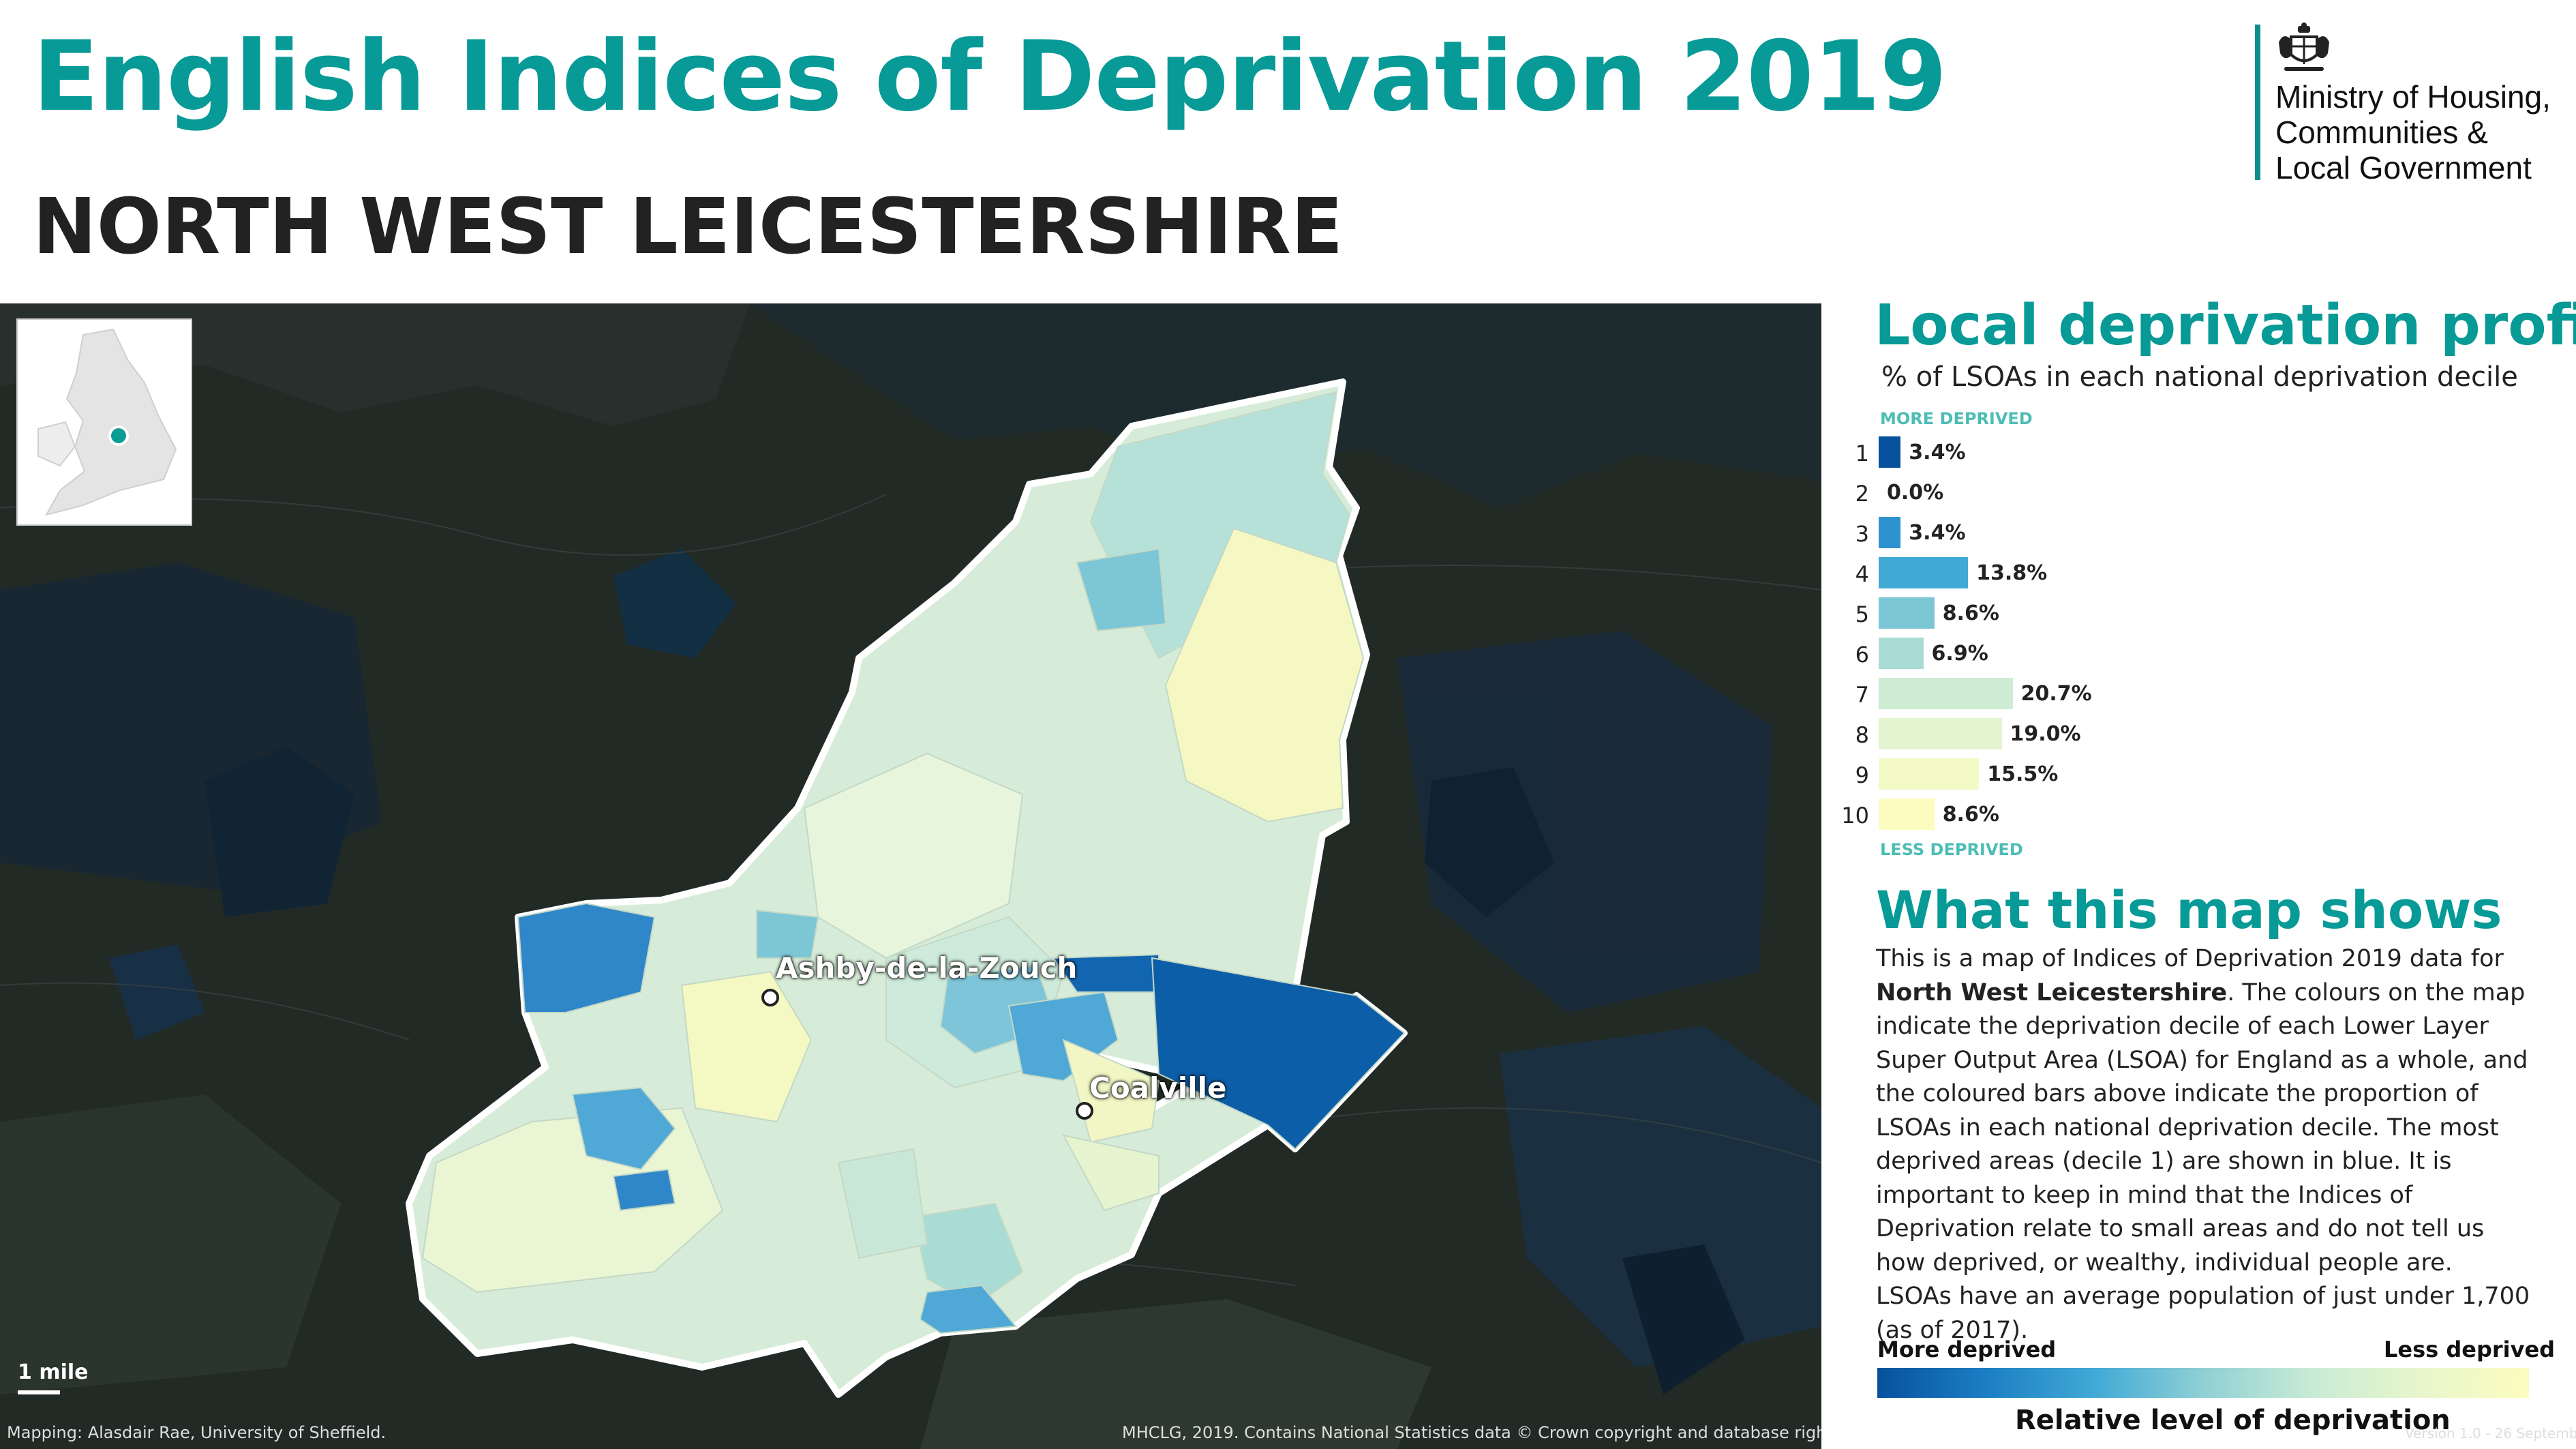  Describe the element at coordinates (2490, 1433) in the screenshot. I see `version-note: Version 1.0 - 26 September 2019` at that location.